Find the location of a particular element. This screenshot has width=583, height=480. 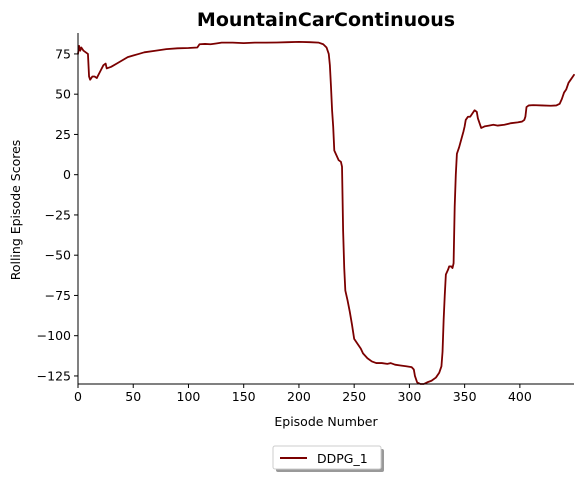

x-tick-label: 100 is located at coordinates (189, 396).